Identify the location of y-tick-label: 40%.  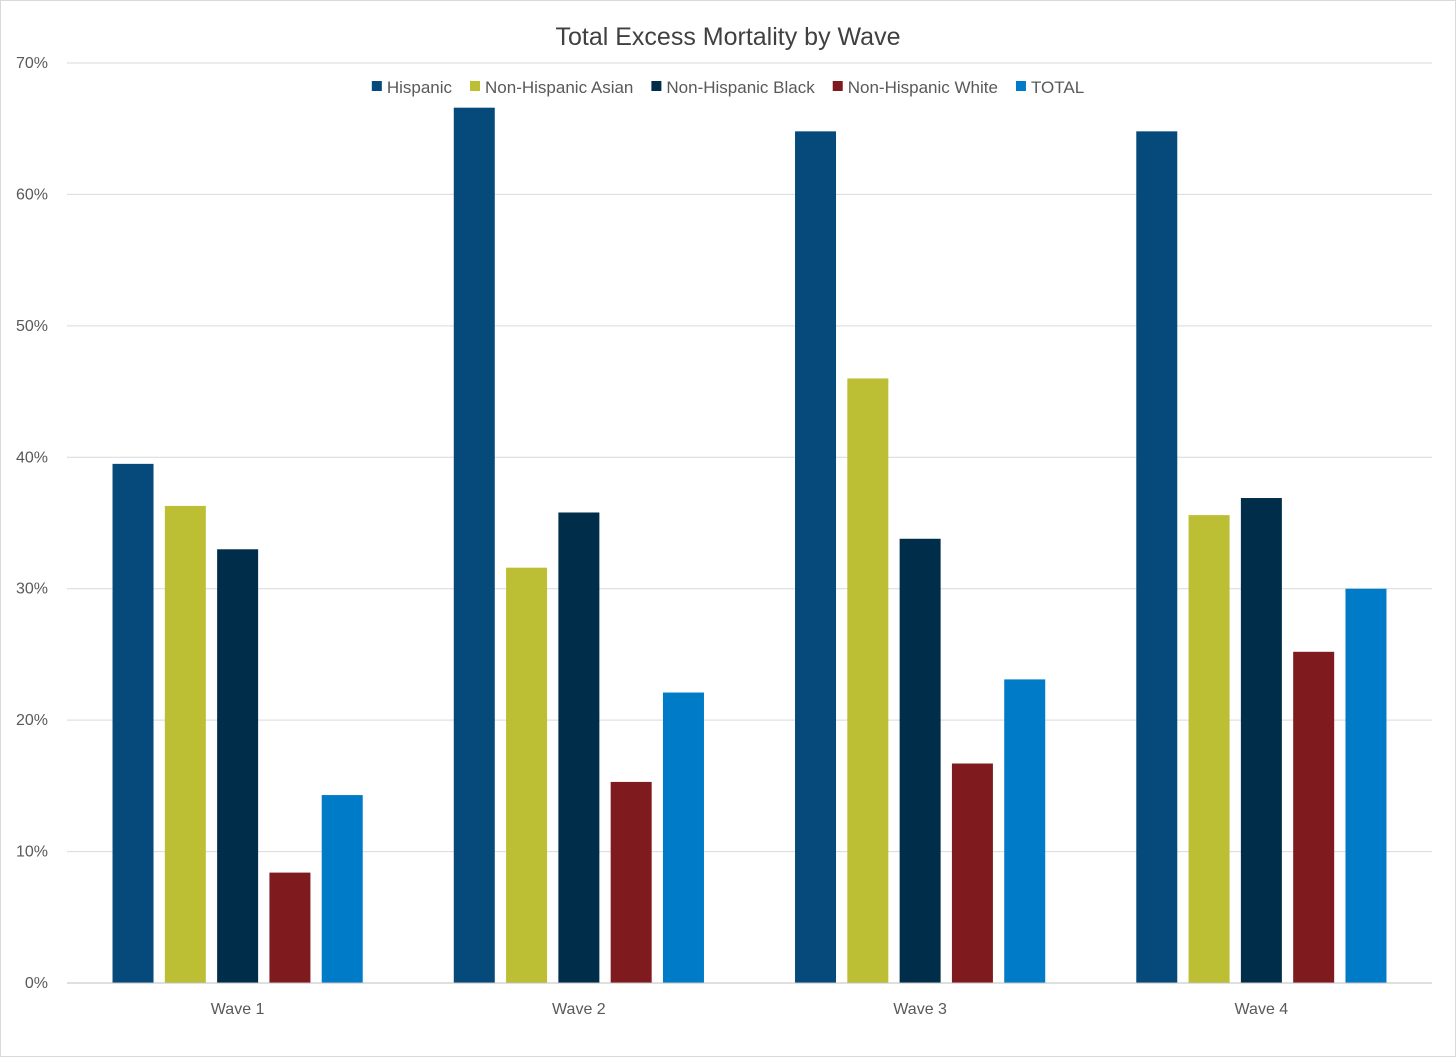
(32, 457).